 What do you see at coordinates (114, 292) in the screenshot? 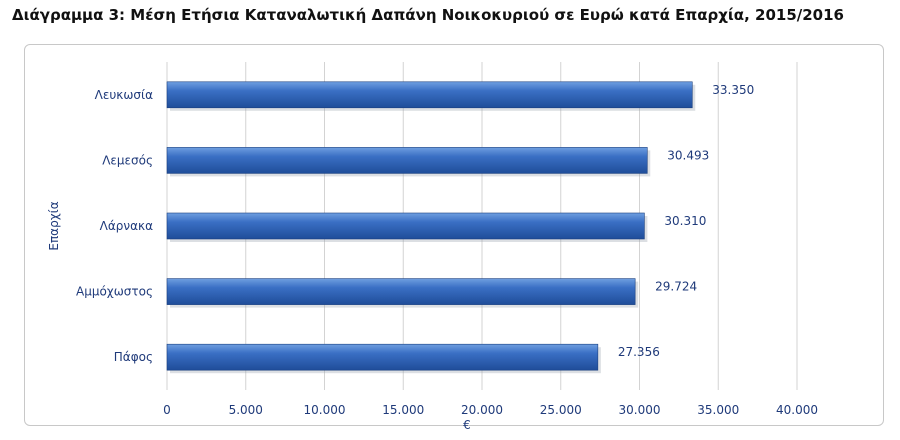
I see `category-label: Αμμόχωστος` at bounding box center [114, 292].